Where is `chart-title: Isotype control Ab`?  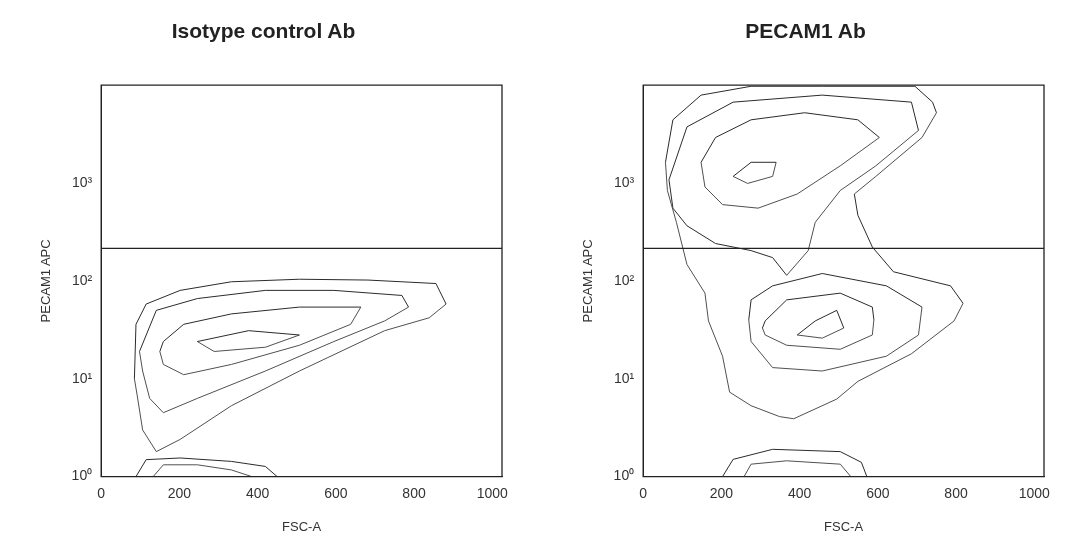
chart-title: Isotype control Ab is located at coordinates (263, 31).